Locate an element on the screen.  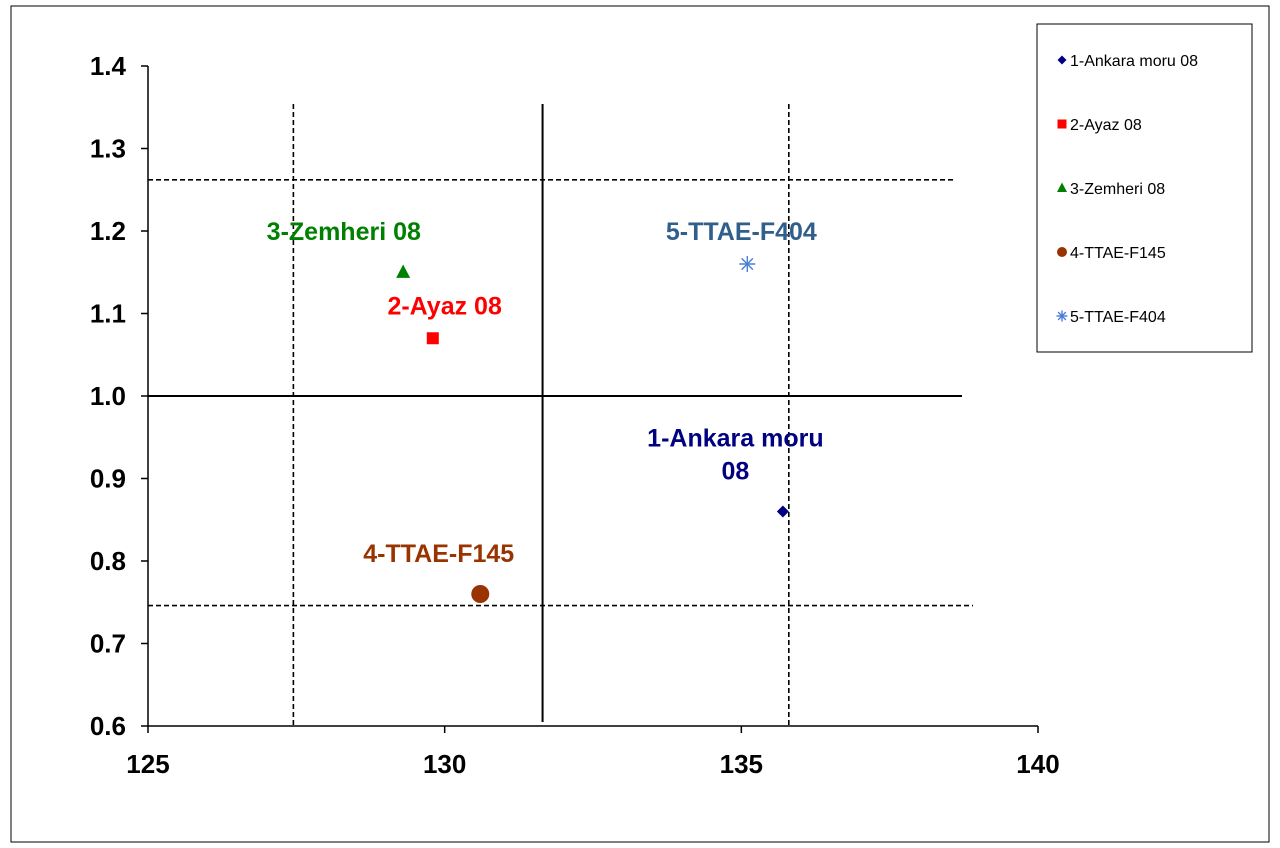
y-tick-label: 0.7 is located at coordinates (108, 644).